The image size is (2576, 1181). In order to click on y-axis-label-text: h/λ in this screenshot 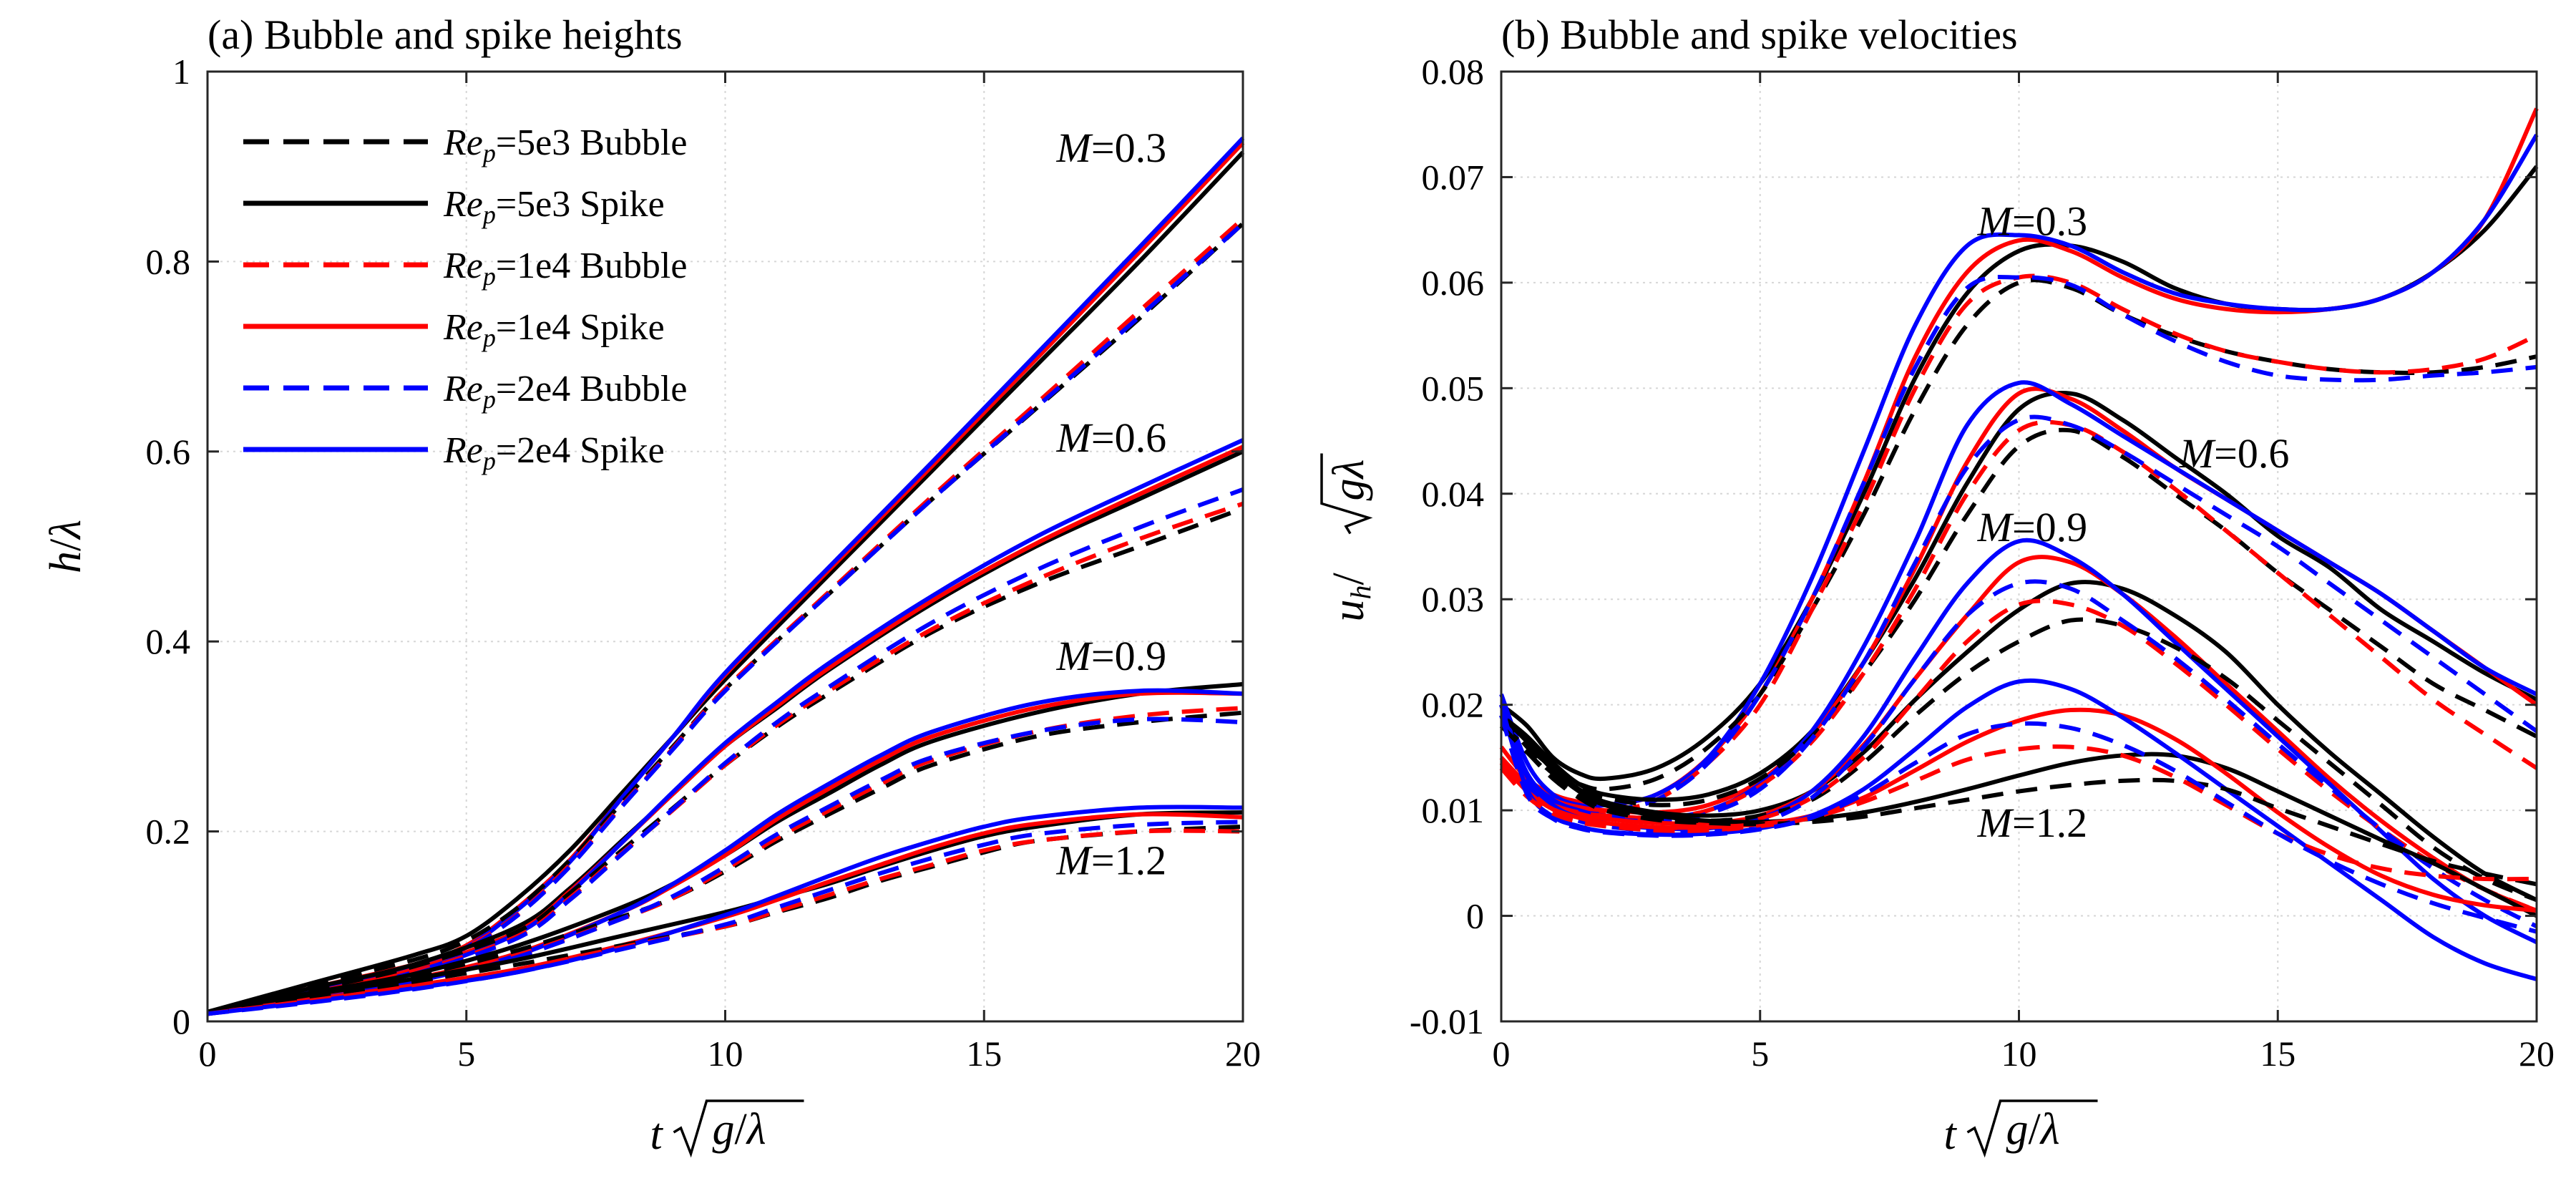, I will do `click(66, 546)`.